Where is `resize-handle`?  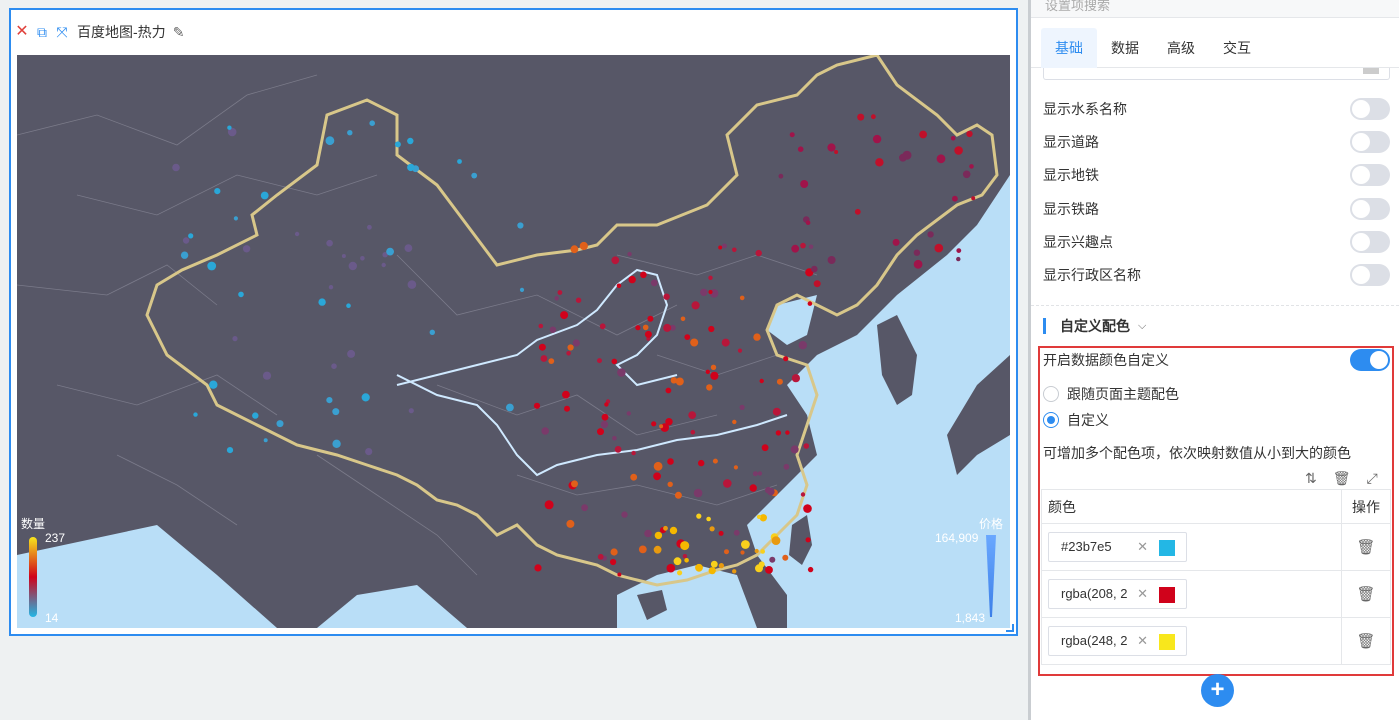 resize-handle is located at coordinates (1010, 628).